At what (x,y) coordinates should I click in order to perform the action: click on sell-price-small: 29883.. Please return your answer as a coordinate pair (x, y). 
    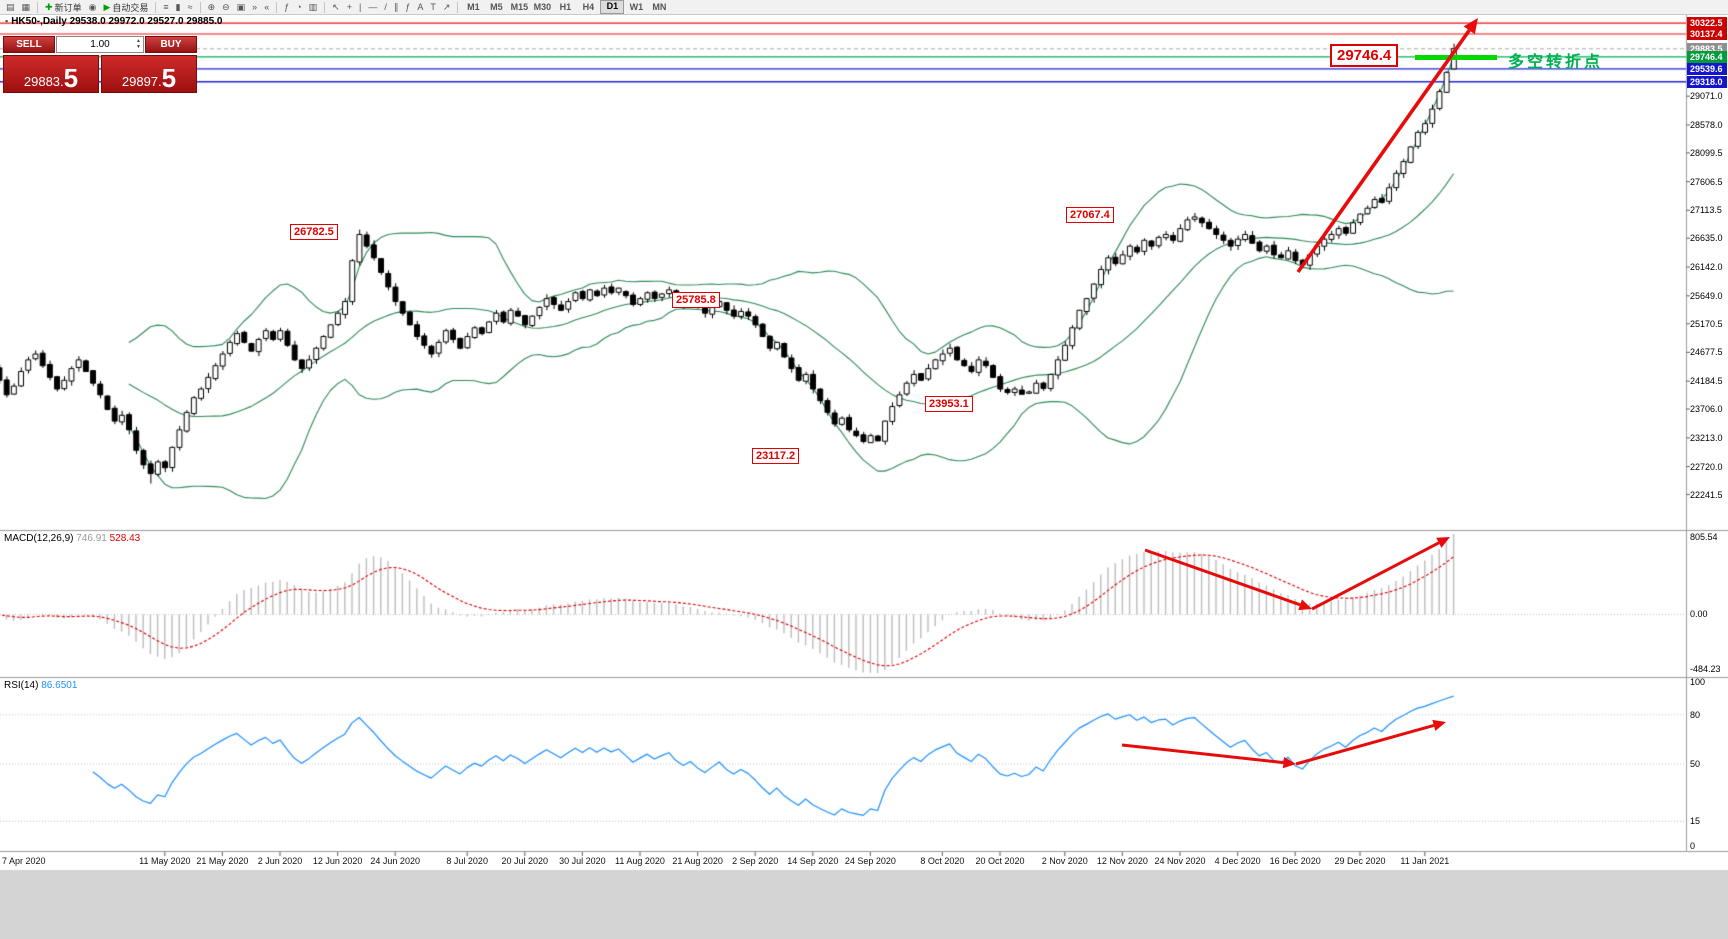
    Looking at the image, I should click on (43, 81).